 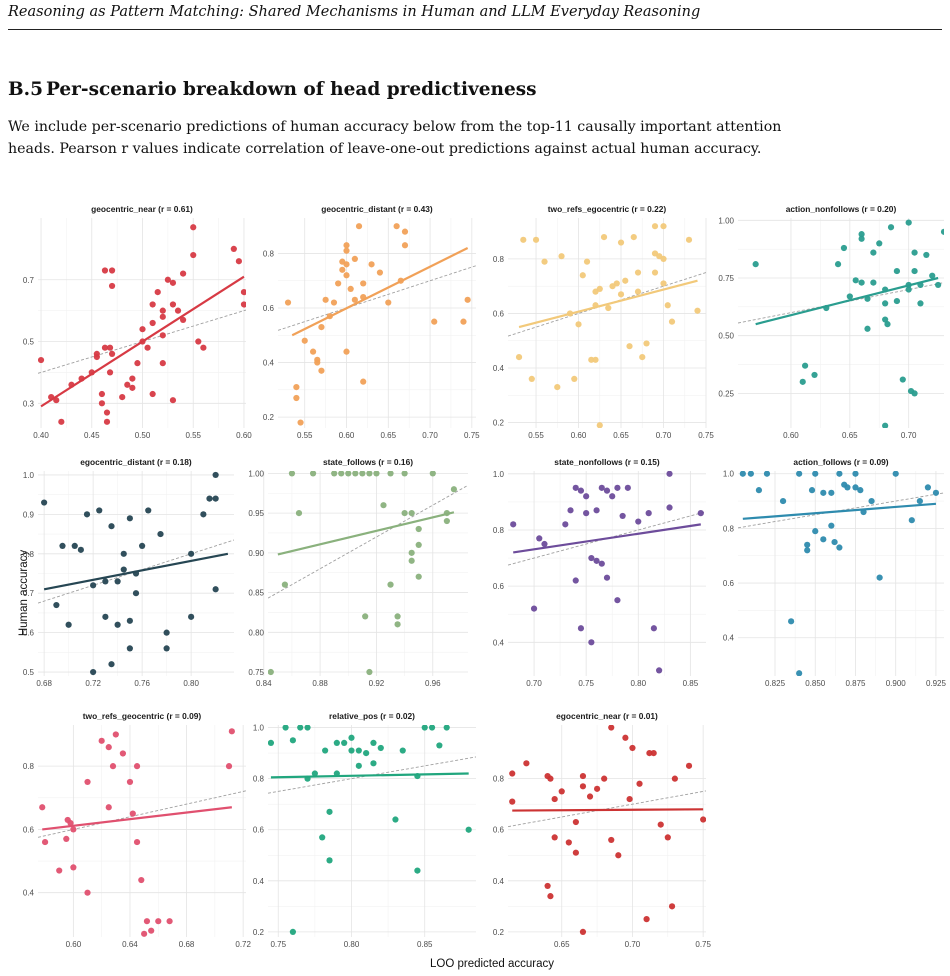 What do you see at coordinates (775, 683) in the screenshot?
I see `x-tick-label: 0.825` at bounding box center [775, 683].